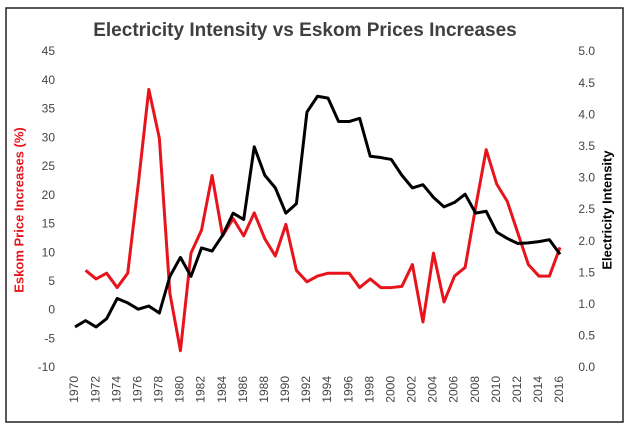 Image resolution: width=629 pixels, height=425 pixels. Describe the element at coordinates (327, 389) in the screenshot. I see `x-tick-label: 1994` at that location.